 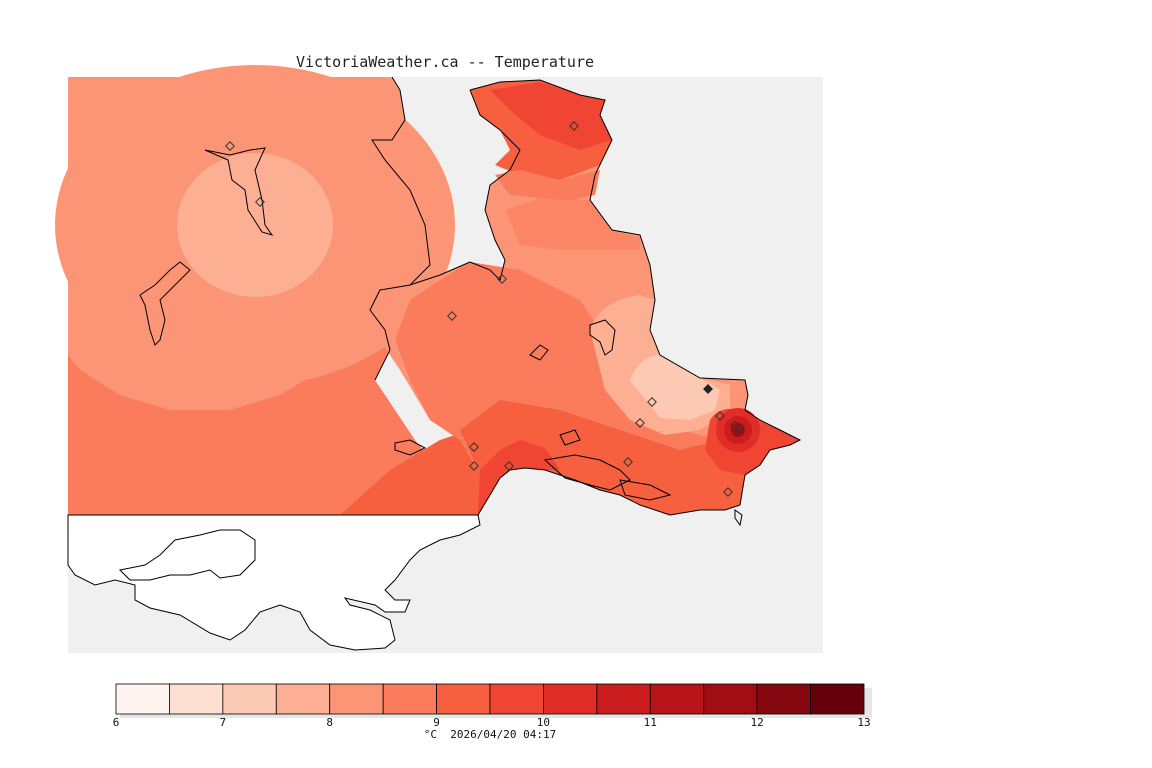 I want to click on legend-tick-label: 8, so click(x=329, y=722).